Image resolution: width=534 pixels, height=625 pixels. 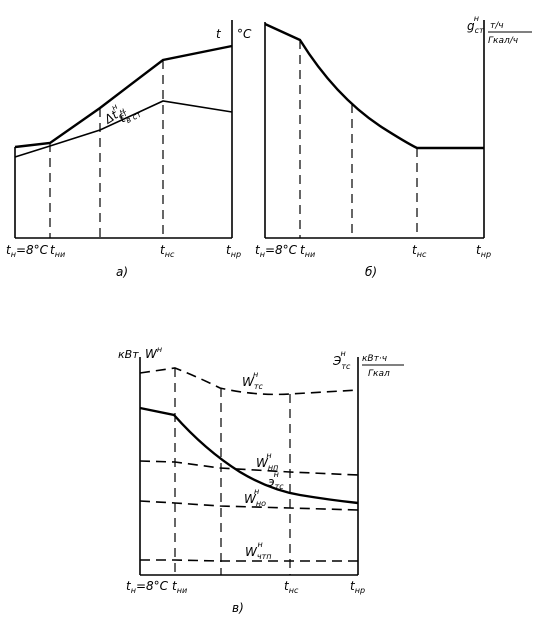 What do you see at coordinates (419, 251) in the screenshot?
I see `panel-b-tick-tns: tнс` at bounding box center [419, 251].